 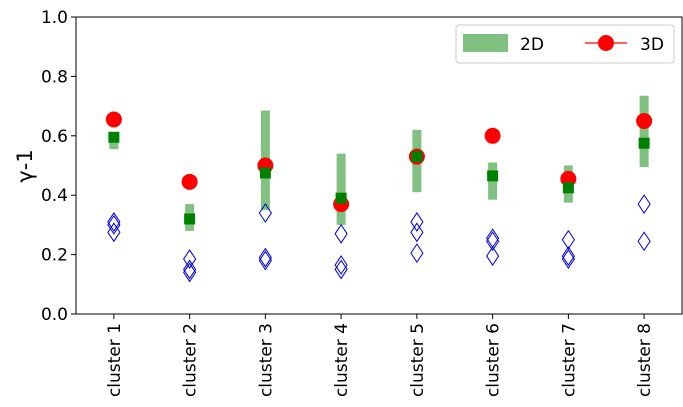 I want to click on x-tick-label: cluster 7, so click(x=569, y=360).